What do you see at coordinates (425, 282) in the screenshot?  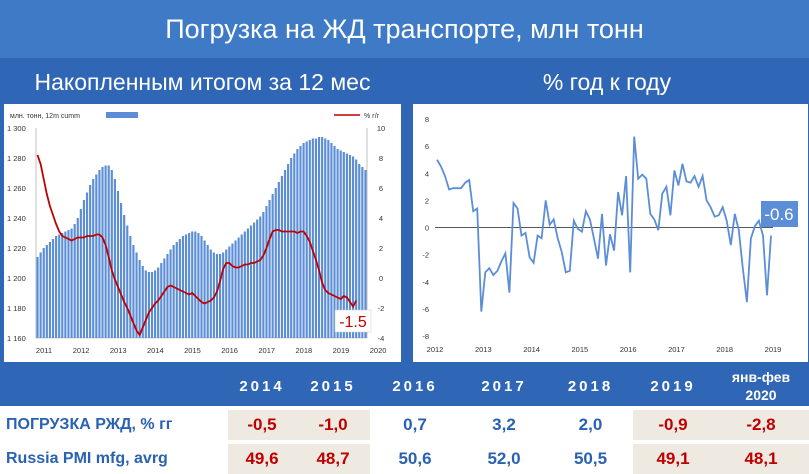 I see `y-tick-label: -4` at bounding box center [425, 282].